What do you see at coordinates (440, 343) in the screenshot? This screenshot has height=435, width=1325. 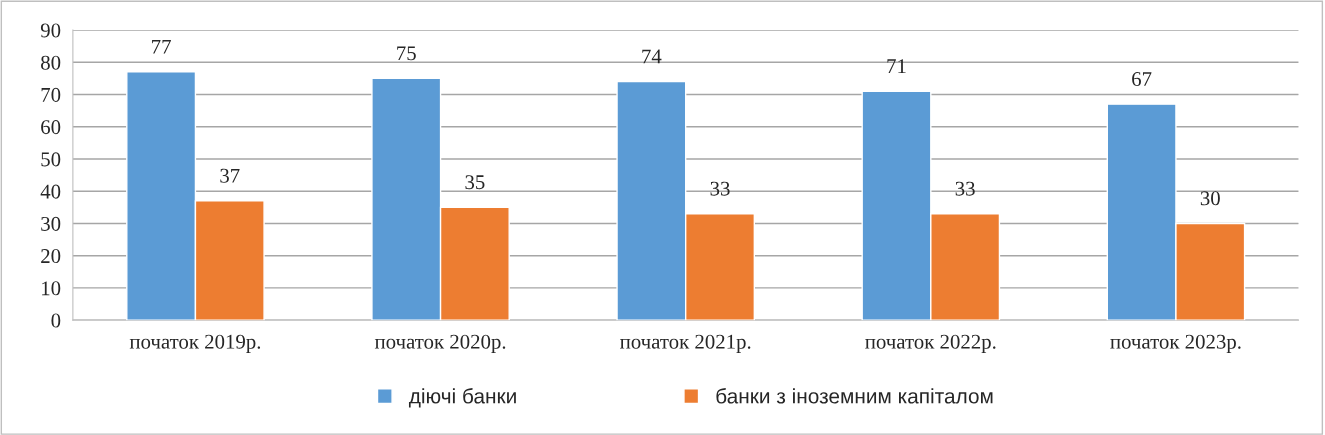 I see `x-tick-label: початок 2020р.` at bounding box center [440, 343].